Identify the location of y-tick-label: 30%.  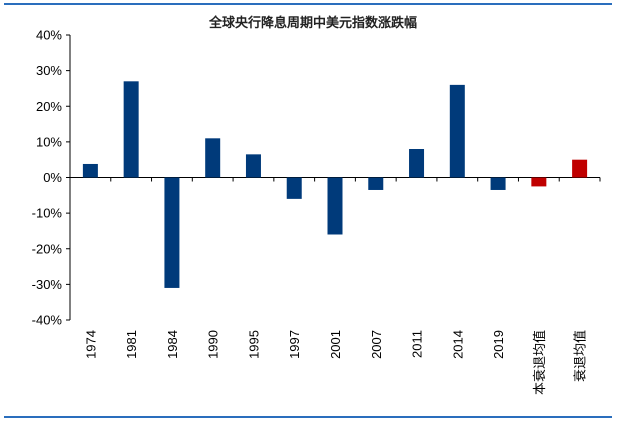
(49, 70).